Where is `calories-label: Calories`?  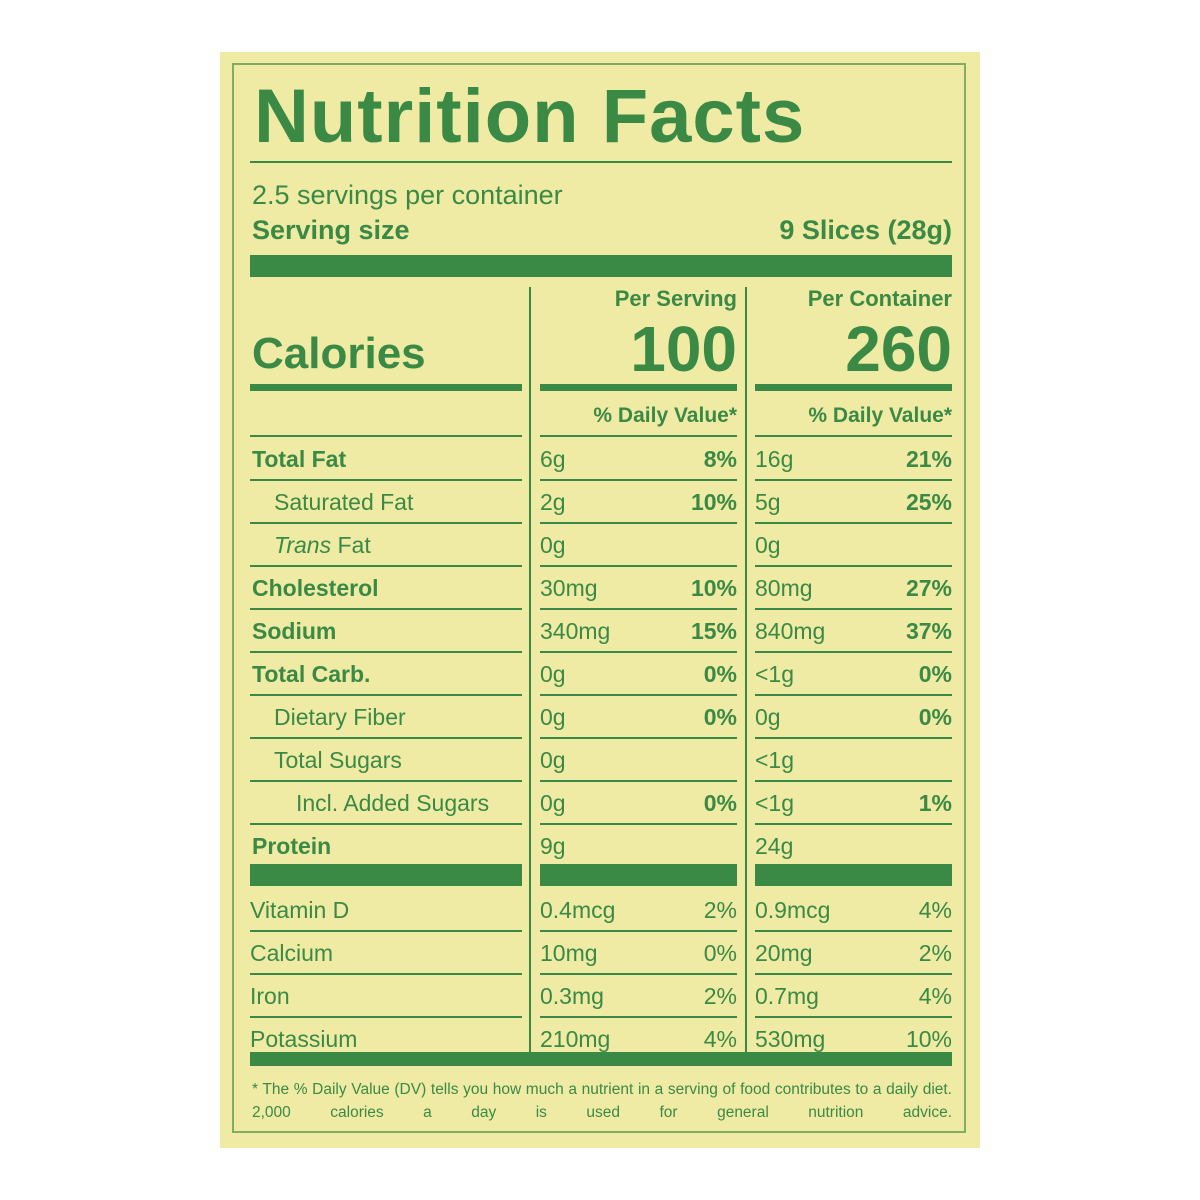
calories-label: Calories is located at coordinates (339, 353).